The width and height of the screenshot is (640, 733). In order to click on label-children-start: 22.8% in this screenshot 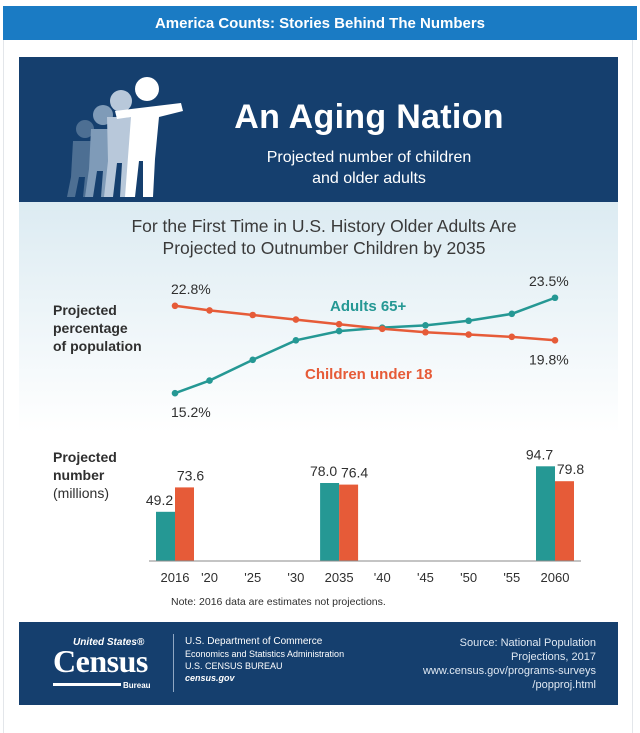, I will do `click(191, 289)`.